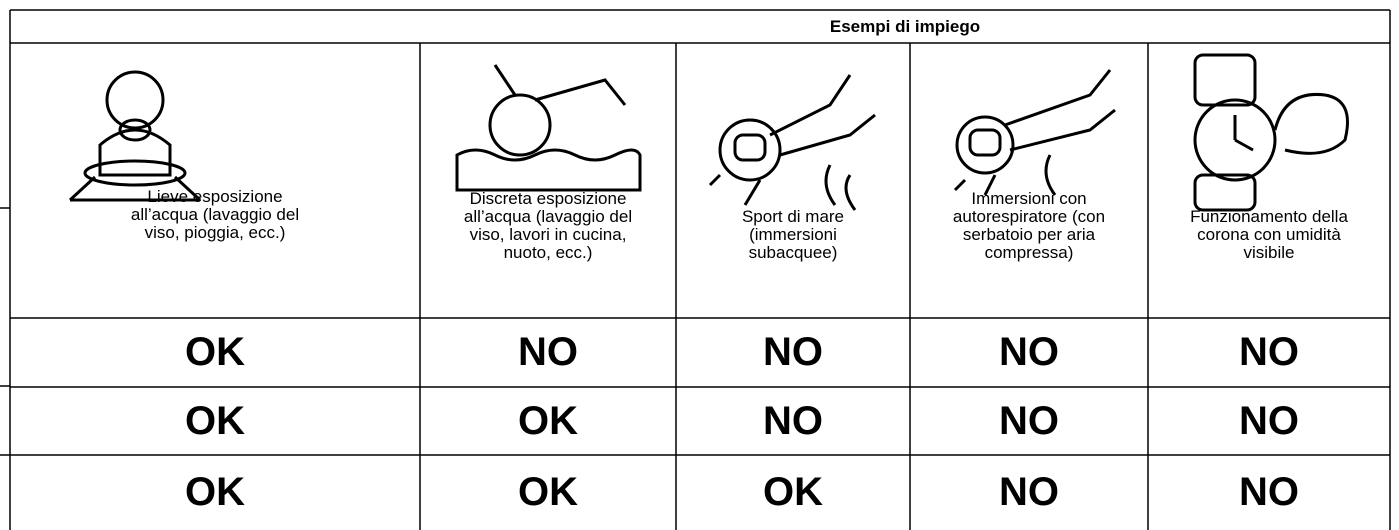 This screenshot has width=1399, height=530. Describe the element at coordinates (1269, 216) in the screenshot. I see `label-line: Funzionamento della` at that location.